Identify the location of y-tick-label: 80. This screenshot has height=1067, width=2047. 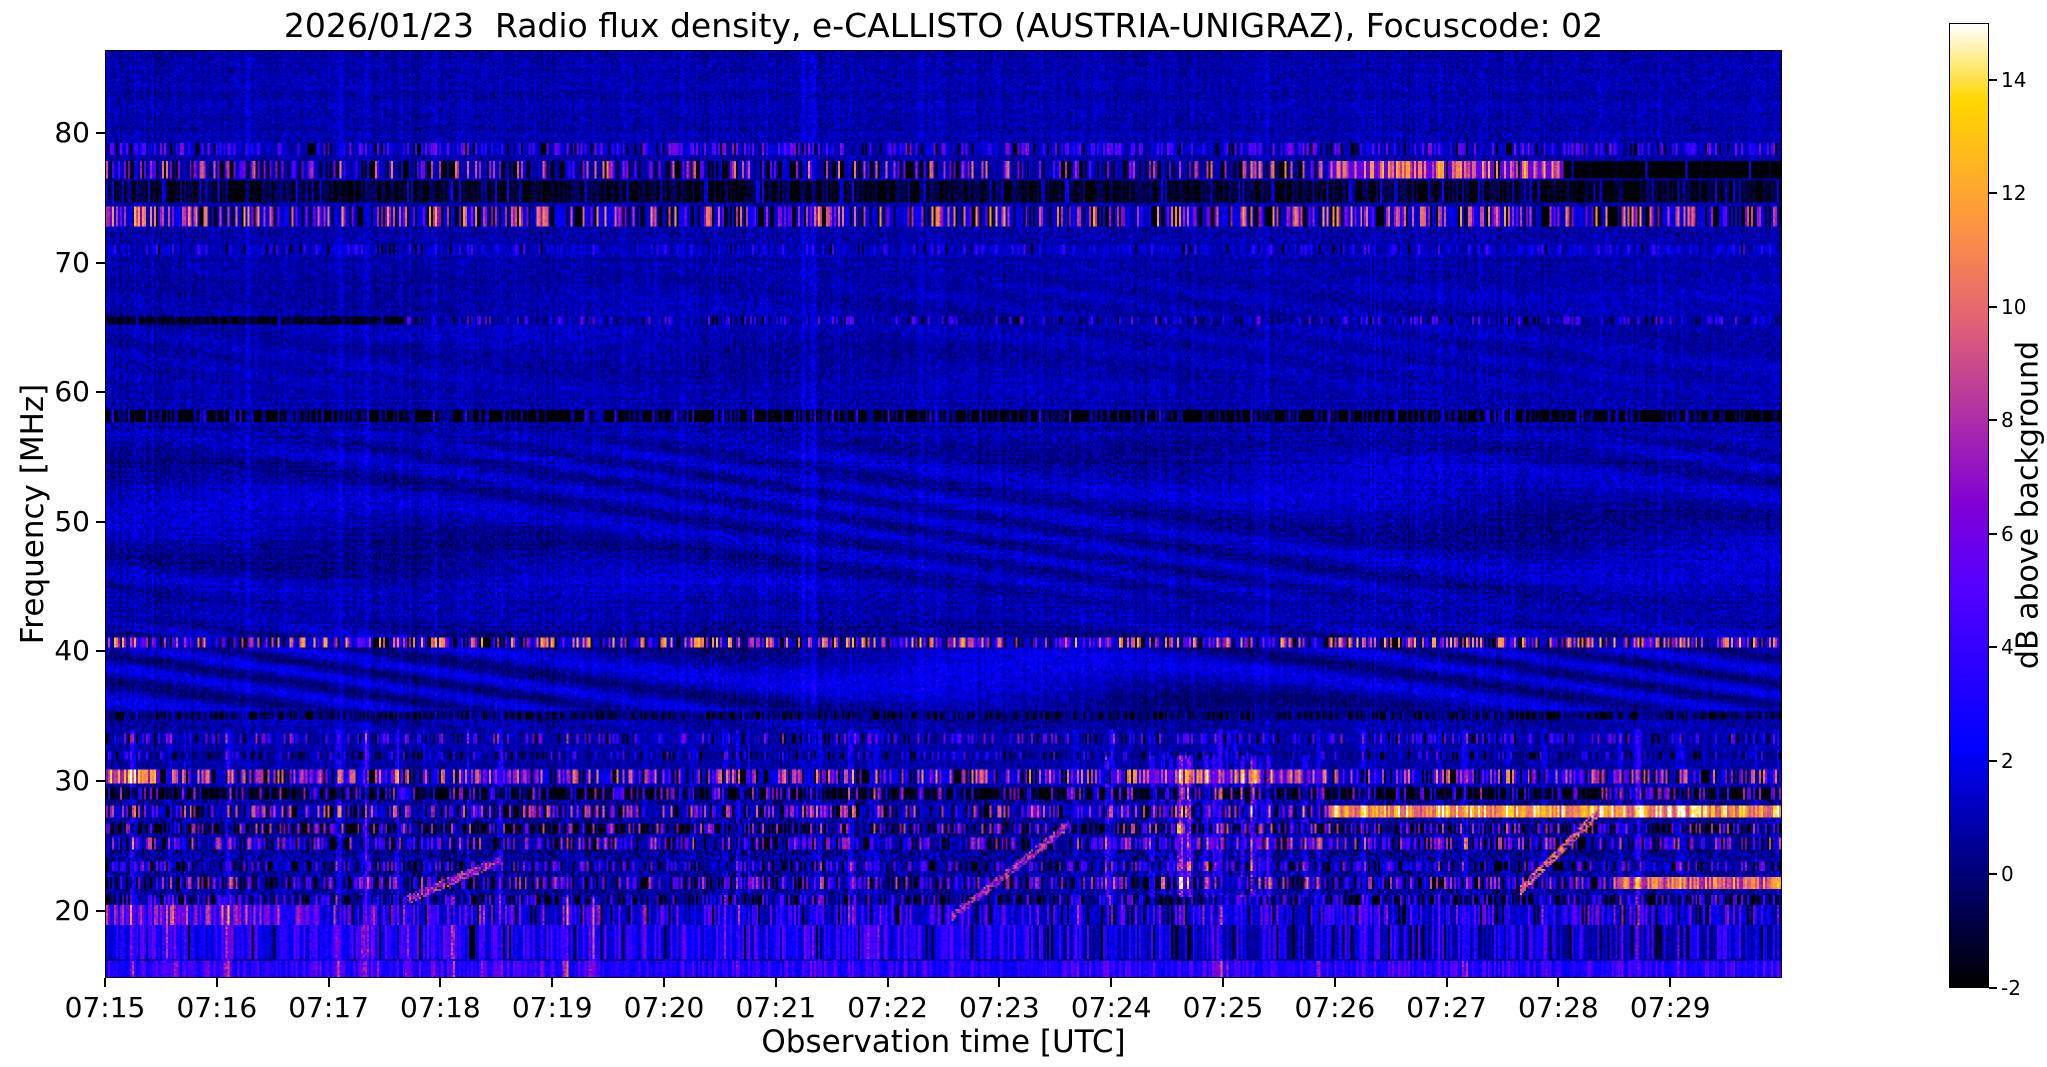
(72, 132).